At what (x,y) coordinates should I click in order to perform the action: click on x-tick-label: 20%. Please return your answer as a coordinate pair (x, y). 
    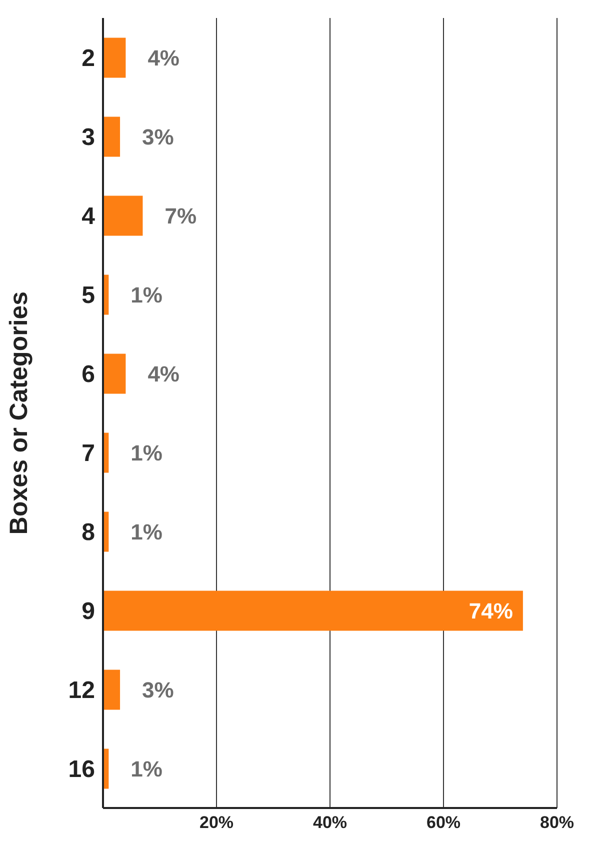
    Looking at the image, I should click on (216, 822).